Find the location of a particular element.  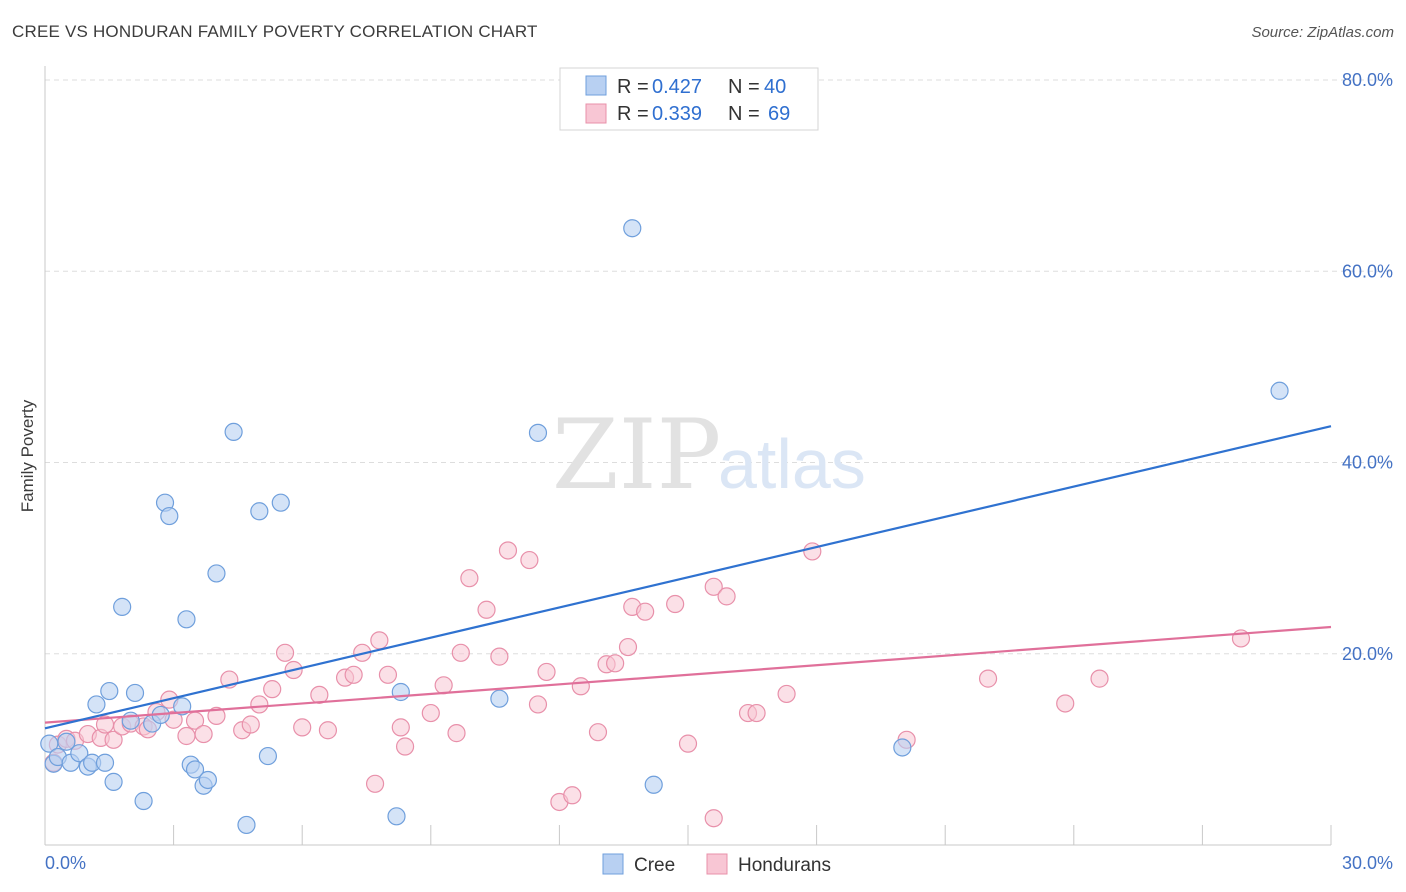

bottom-legend-swatch-cree is located at coordinates (613, 864).